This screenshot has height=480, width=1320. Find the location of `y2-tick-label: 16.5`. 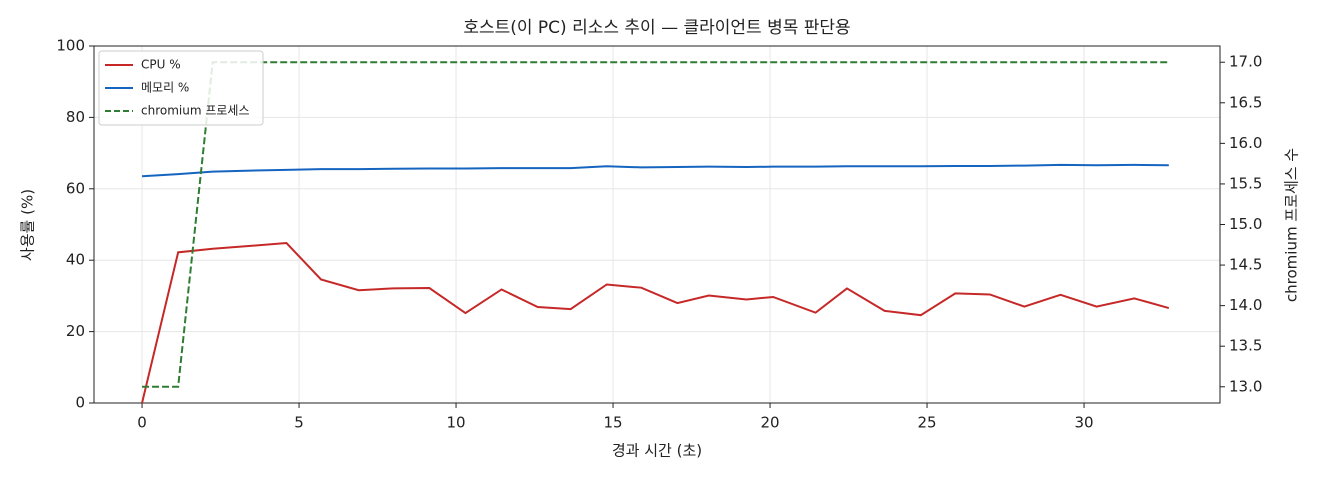

y2-tick-label: 16.5 is located at coordinates (1245, 102).